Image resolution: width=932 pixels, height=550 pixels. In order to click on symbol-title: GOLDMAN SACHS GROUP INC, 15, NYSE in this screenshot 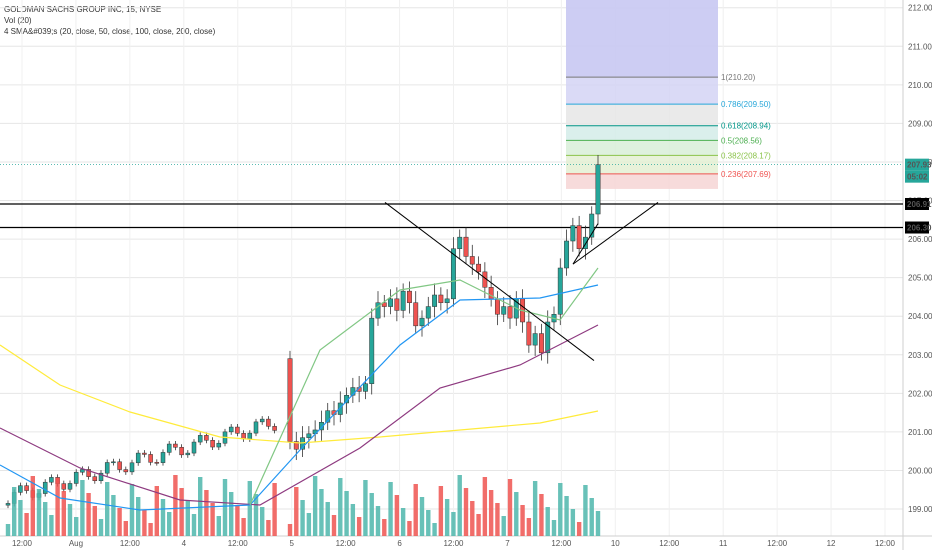, I will do `click(83, 9)`.